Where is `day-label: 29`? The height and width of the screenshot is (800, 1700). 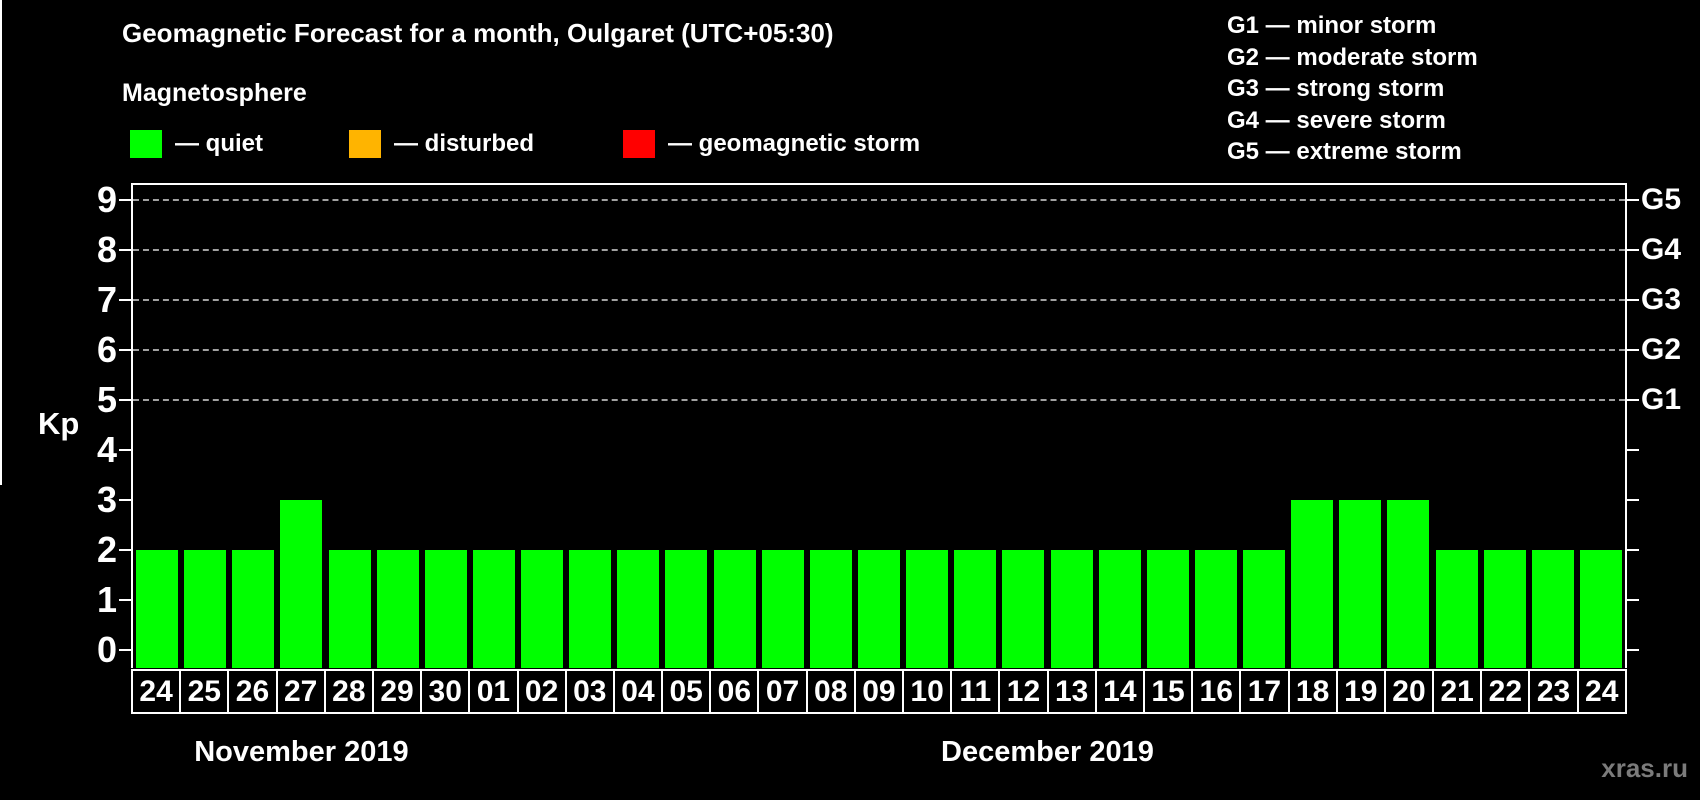
day-label: 29 is located at coordinates (395, 691).